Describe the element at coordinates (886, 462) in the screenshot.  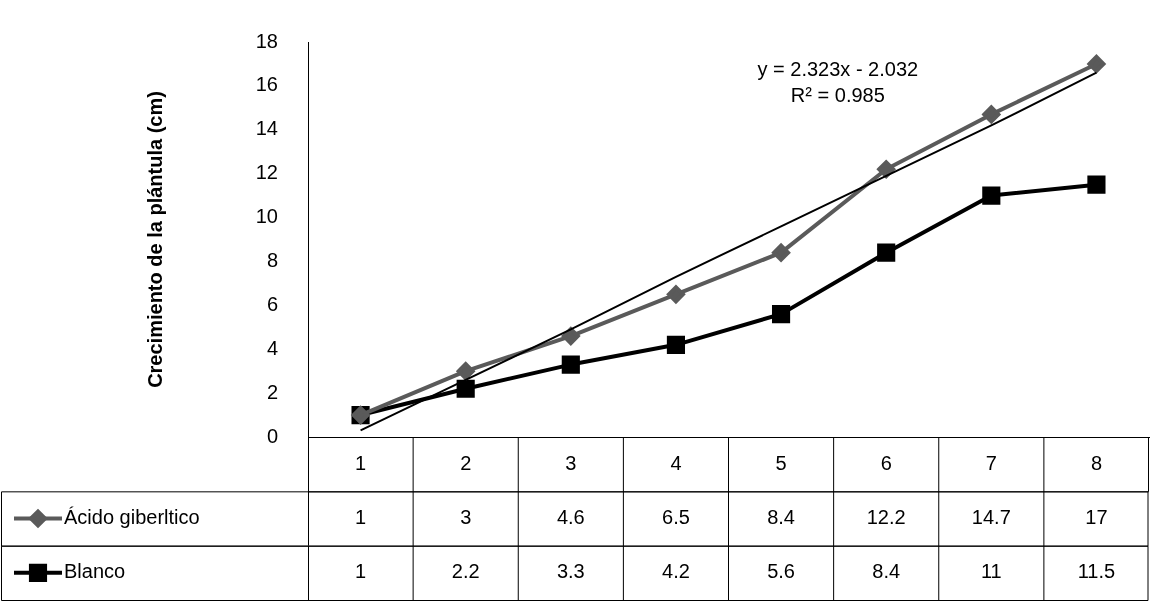
I see `x-tick-label: 6` at that location.